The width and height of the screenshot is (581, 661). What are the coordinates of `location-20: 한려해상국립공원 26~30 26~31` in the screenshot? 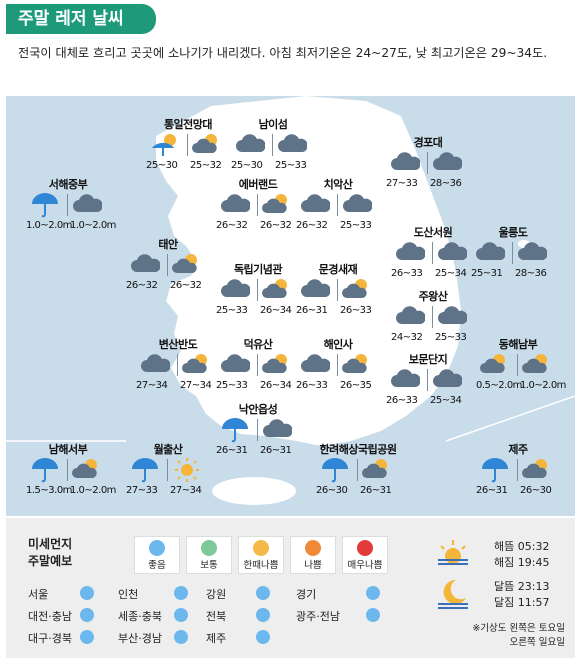 It's located at (358, 473).